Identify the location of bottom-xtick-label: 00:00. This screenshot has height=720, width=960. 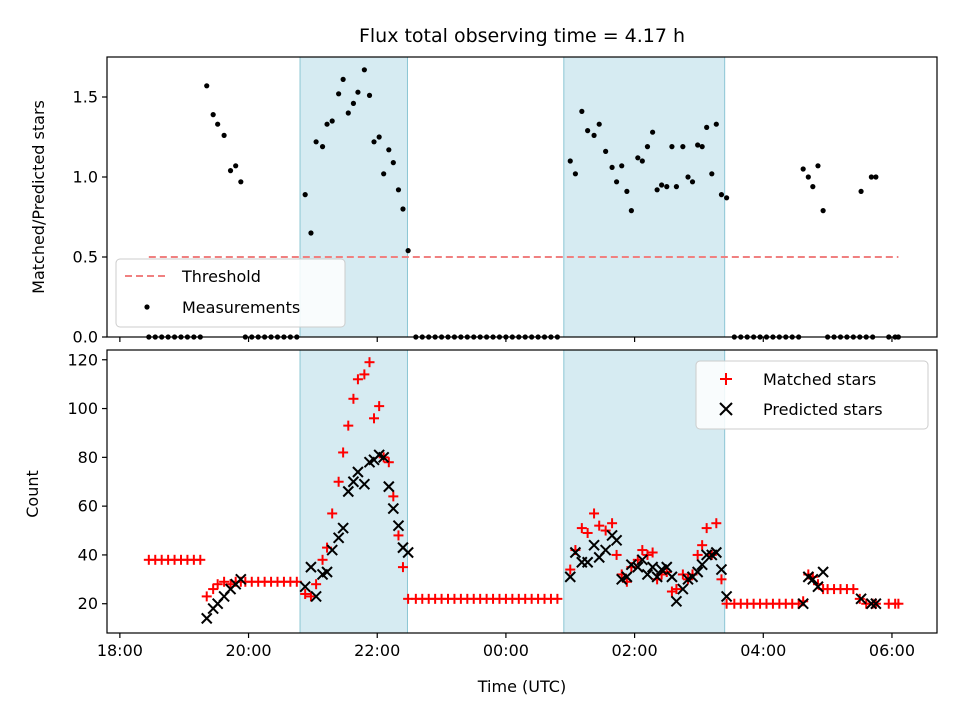
(506, 650).